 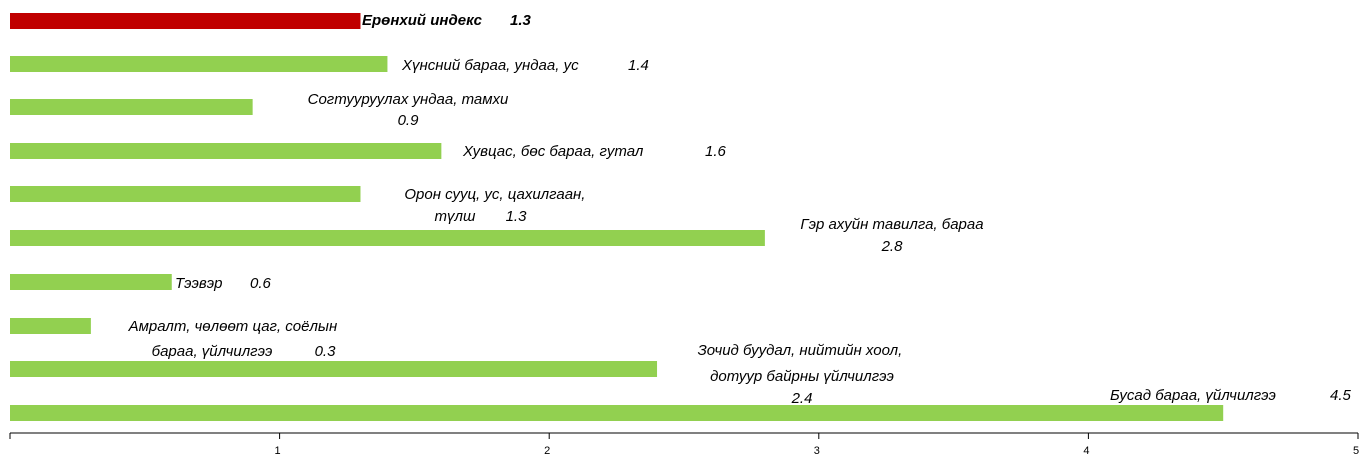 I want to click on value-label: 2.8, so click(x=892, y=246).